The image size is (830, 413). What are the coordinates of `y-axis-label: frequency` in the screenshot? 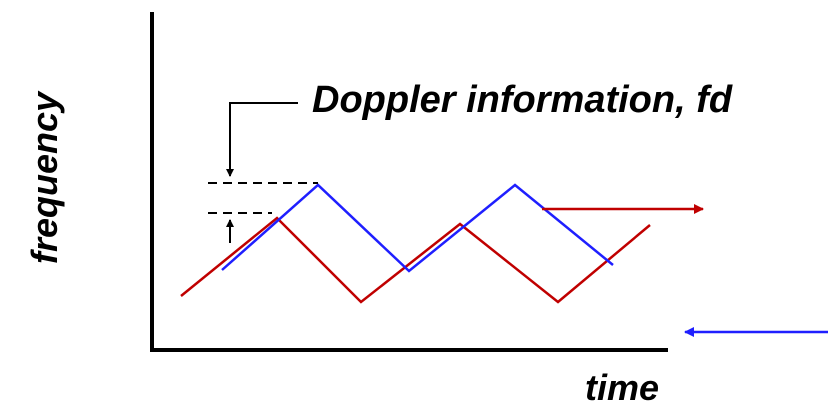 It's located at (44, 177).